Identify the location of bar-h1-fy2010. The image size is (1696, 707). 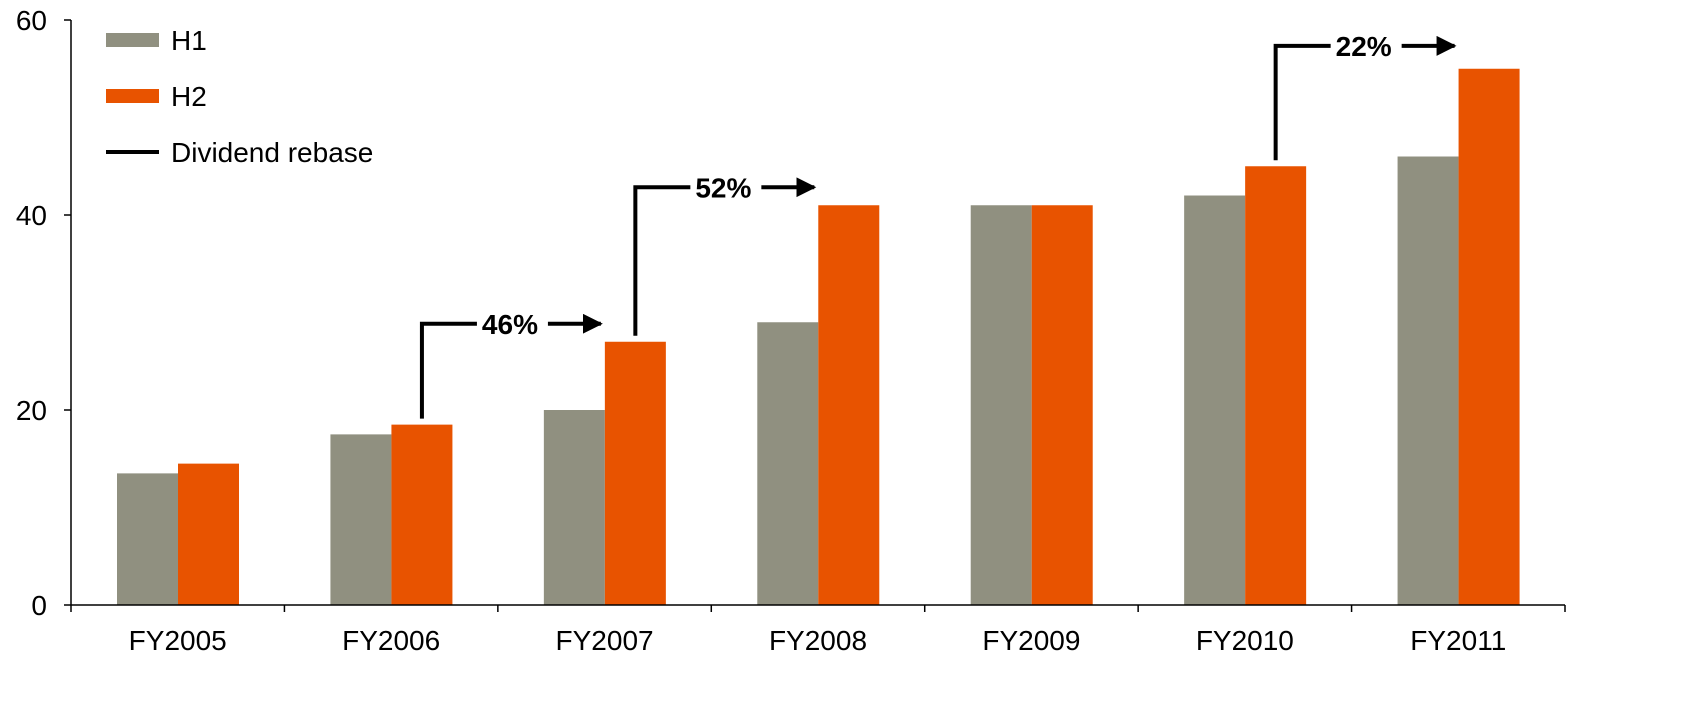
(1215, 400).